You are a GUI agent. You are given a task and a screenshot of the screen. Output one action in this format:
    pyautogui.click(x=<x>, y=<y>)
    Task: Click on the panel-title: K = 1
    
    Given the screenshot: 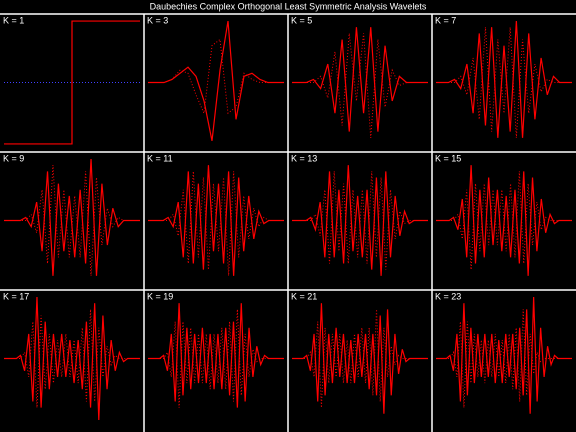 What is the action you would take?
    pyautogui.click(x=13, y=20)
    